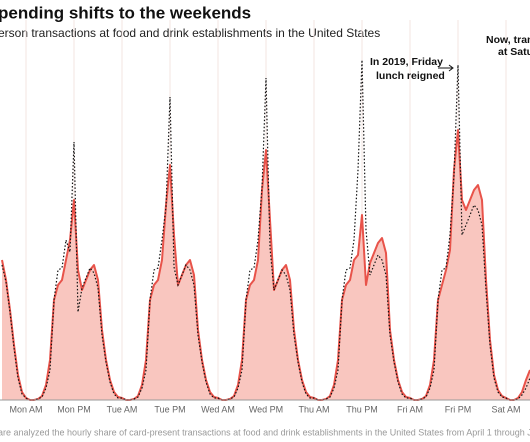 The image size is (530, 442). What do you see at coordinates (266, 409) in the screenshot?
I see `x-tick-label: Wed PM` at bounding box center [266, 409].